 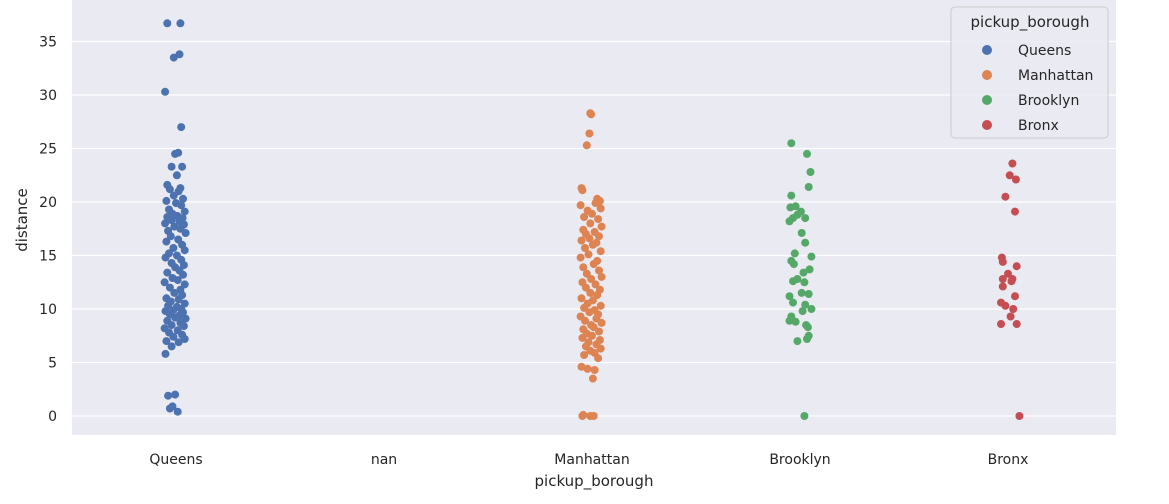 I want to click on y-axis-title: distance, so click(x=22, y=220).